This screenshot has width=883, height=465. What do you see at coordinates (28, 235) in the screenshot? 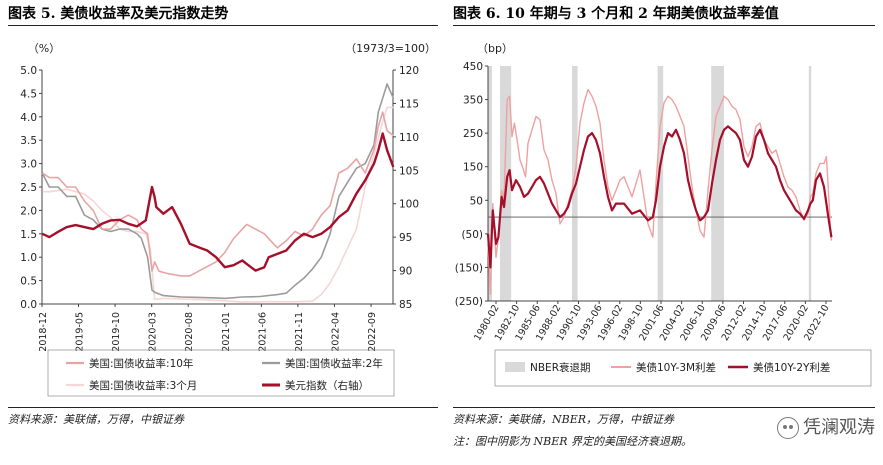
I see `left-y-tick-label: 1.5` at bounding box center [28, 235].